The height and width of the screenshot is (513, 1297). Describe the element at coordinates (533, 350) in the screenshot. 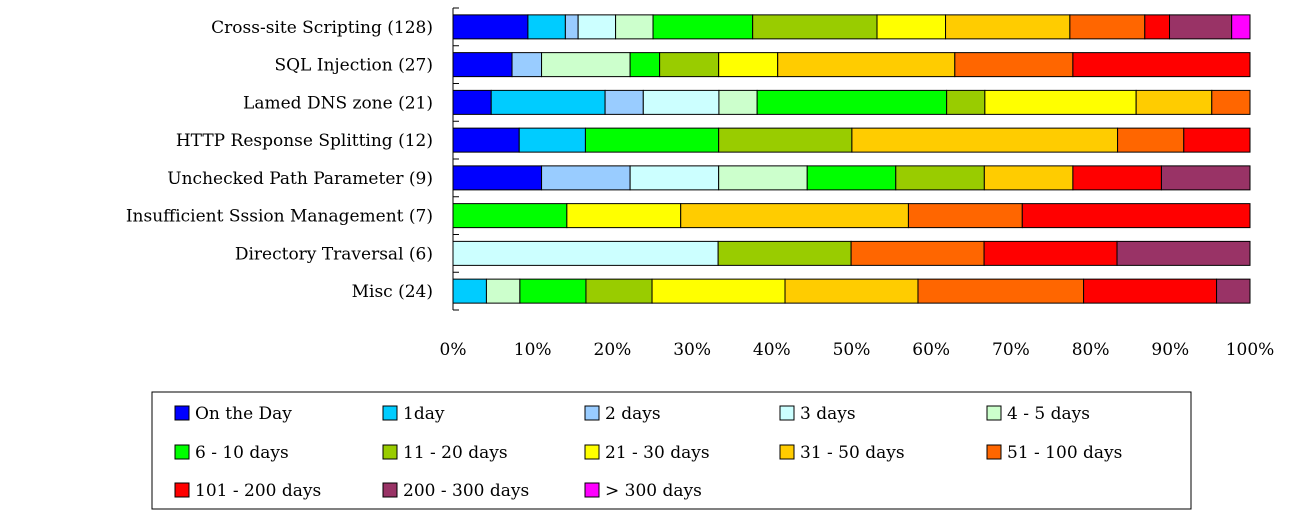

I see `x-tick-label: 10%` at that location.